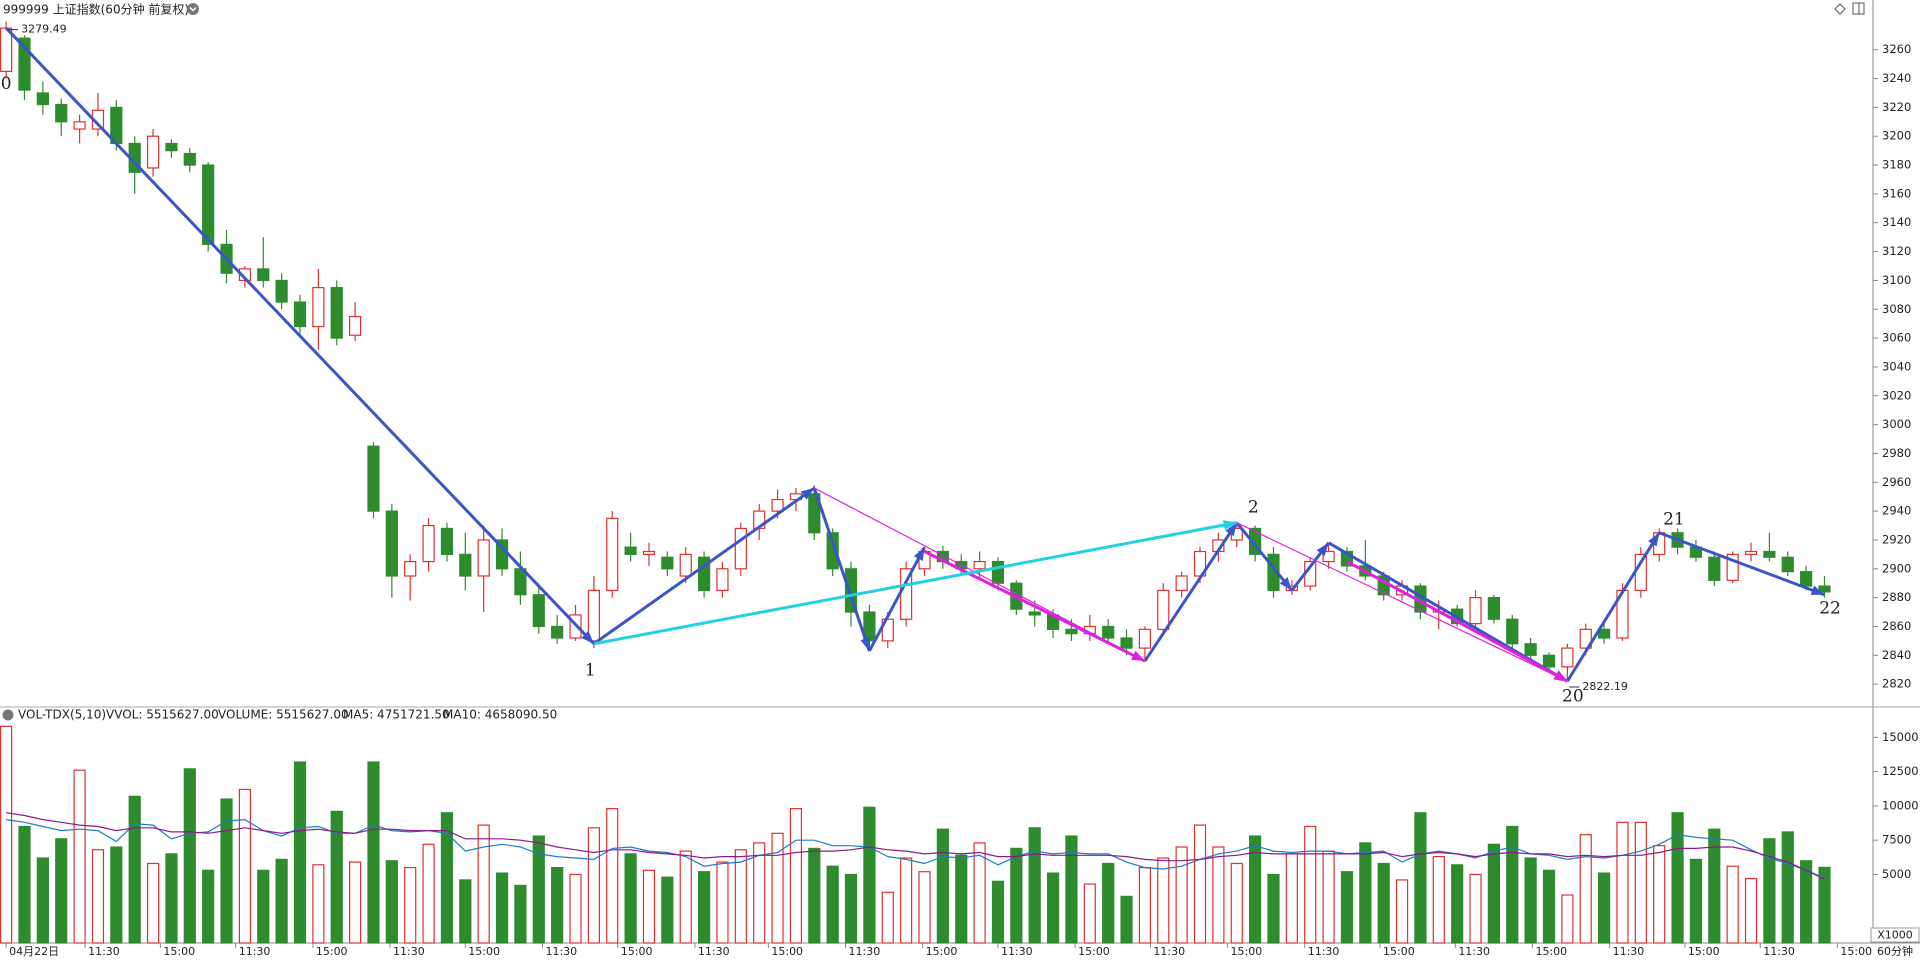 Image resolution: width=1920 pixels, height=960 pixels. I want to click on wave-label: 20, so click(1573, 697).